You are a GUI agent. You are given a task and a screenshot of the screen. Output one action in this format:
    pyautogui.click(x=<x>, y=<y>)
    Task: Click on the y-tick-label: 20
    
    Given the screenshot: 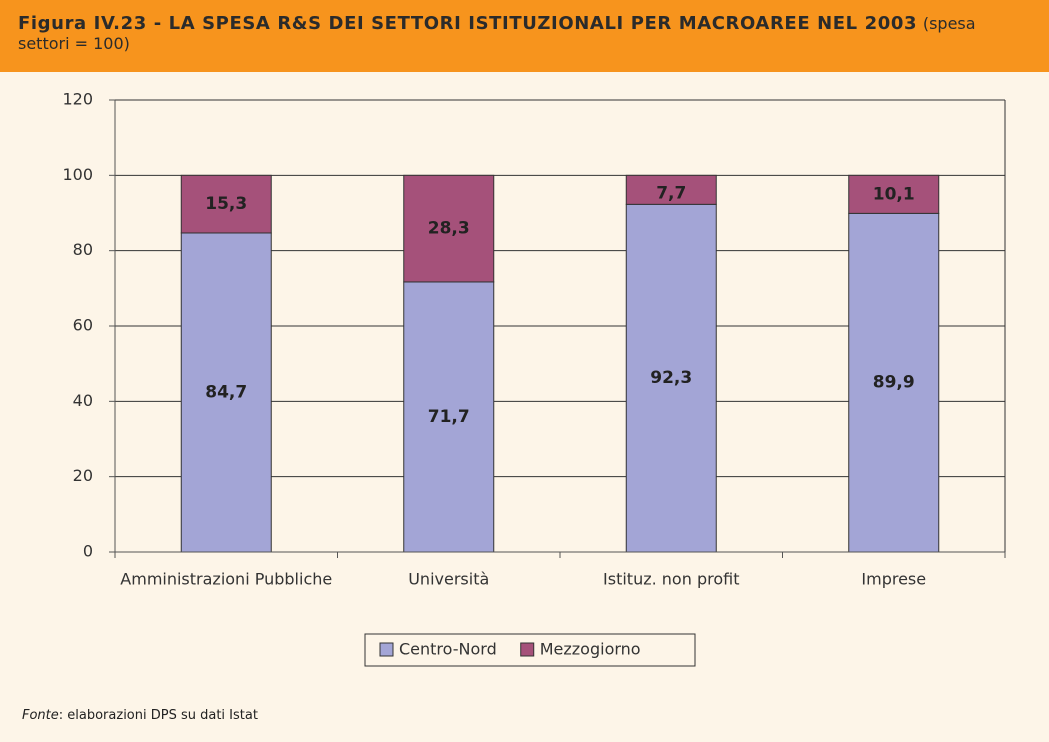 What is the action you would take?
    pyautogui.click(x=83, y=475)
    